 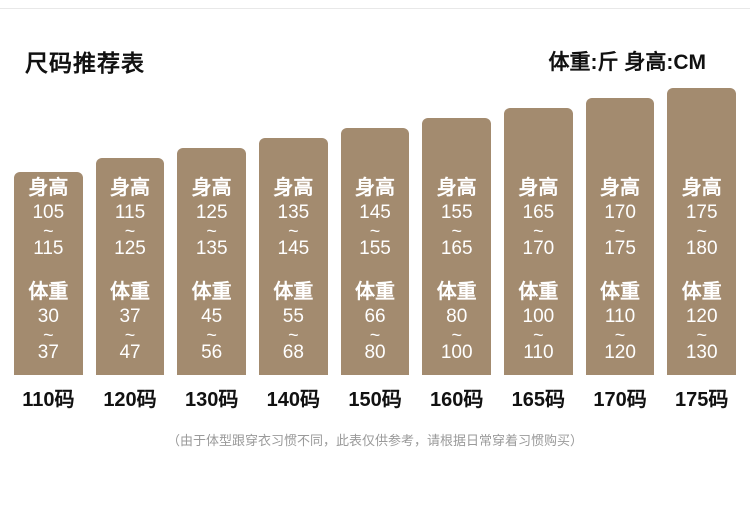 I want to click on weight-min: 55, so click(x=293, y=316).